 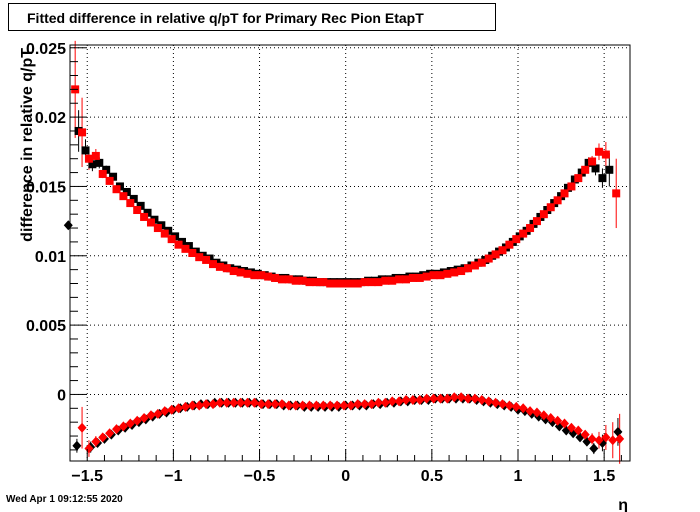 What do you see at coordinates (604, 476) in the screenshot?
I see `x-tick-label: 1.5` at bounding box center [604, 476].